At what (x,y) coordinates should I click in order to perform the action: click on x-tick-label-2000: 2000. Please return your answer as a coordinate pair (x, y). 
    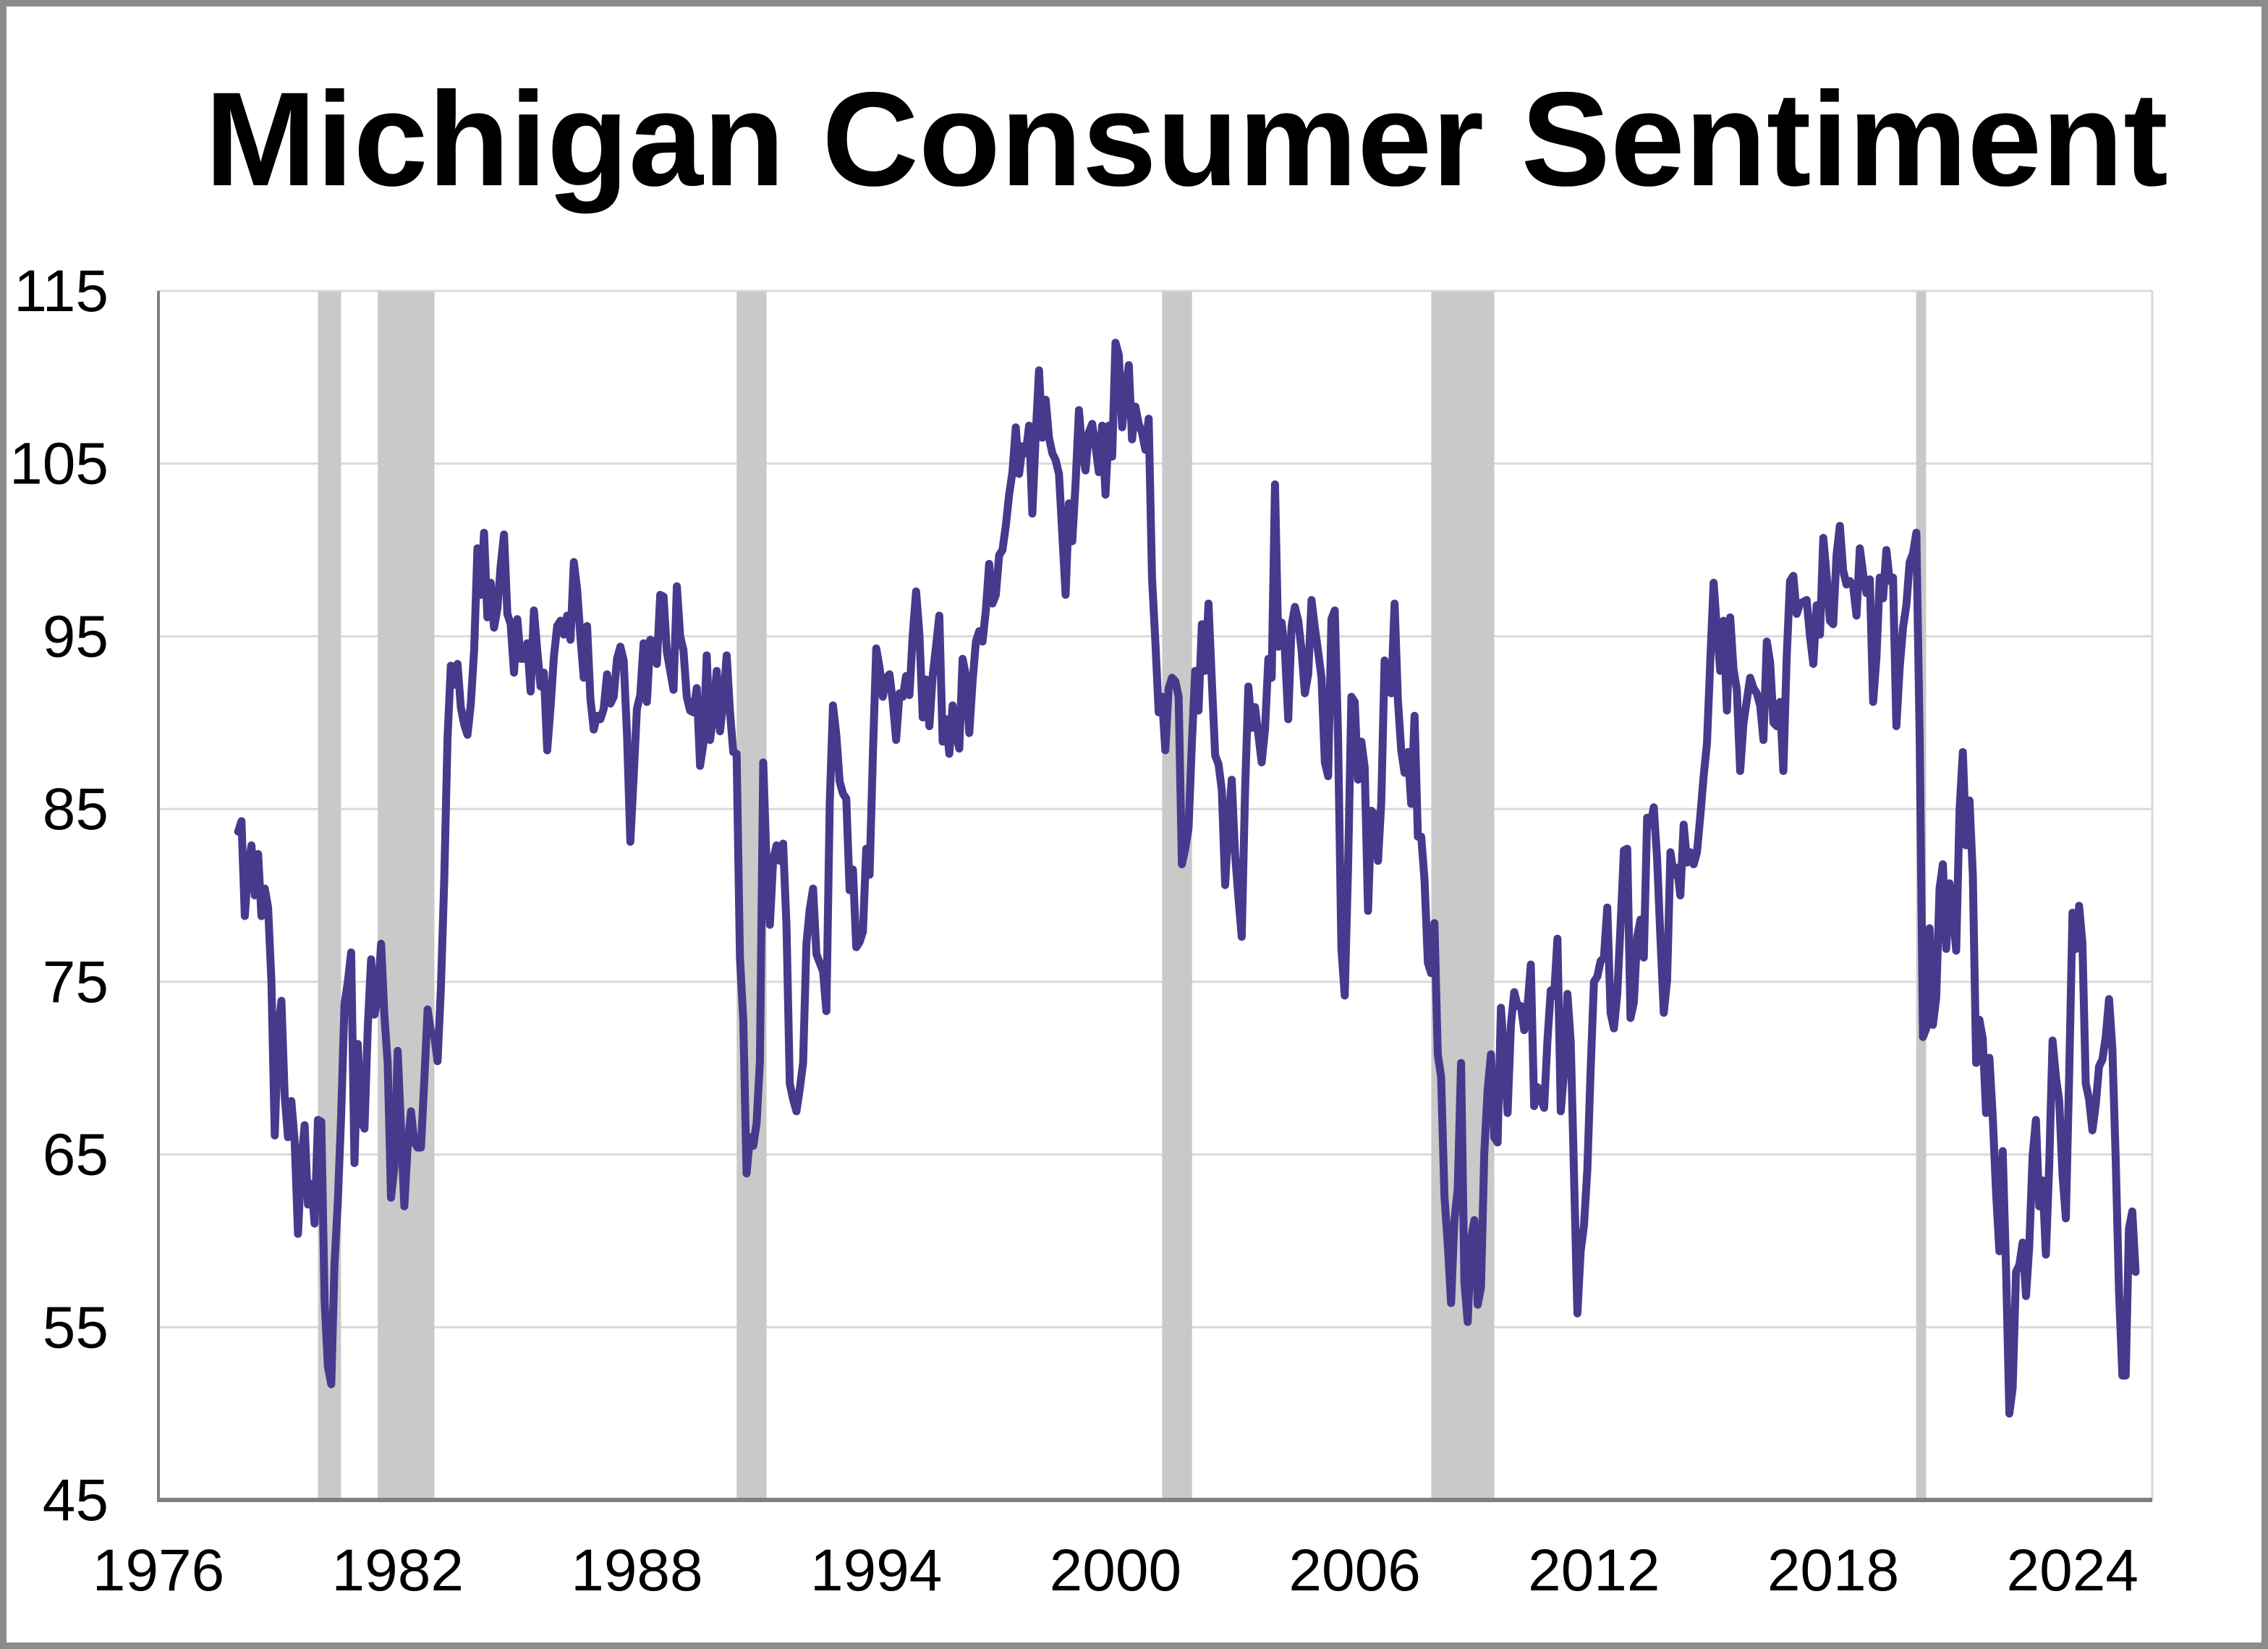
    Looking at the image, I should click on (1115, 1570).